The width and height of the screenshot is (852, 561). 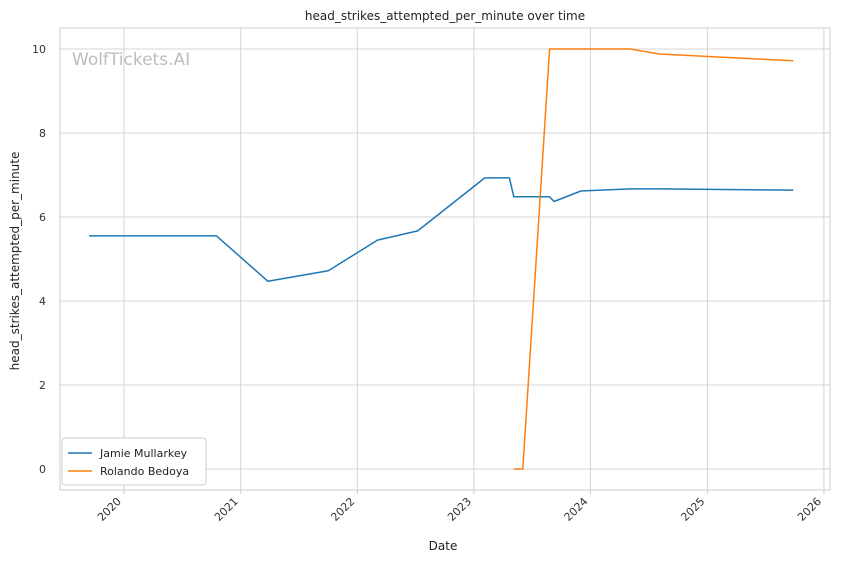 I want to click on legend-label-jamie-mullarkey: Jamie Mullarkey, so click(x=143, y=453).